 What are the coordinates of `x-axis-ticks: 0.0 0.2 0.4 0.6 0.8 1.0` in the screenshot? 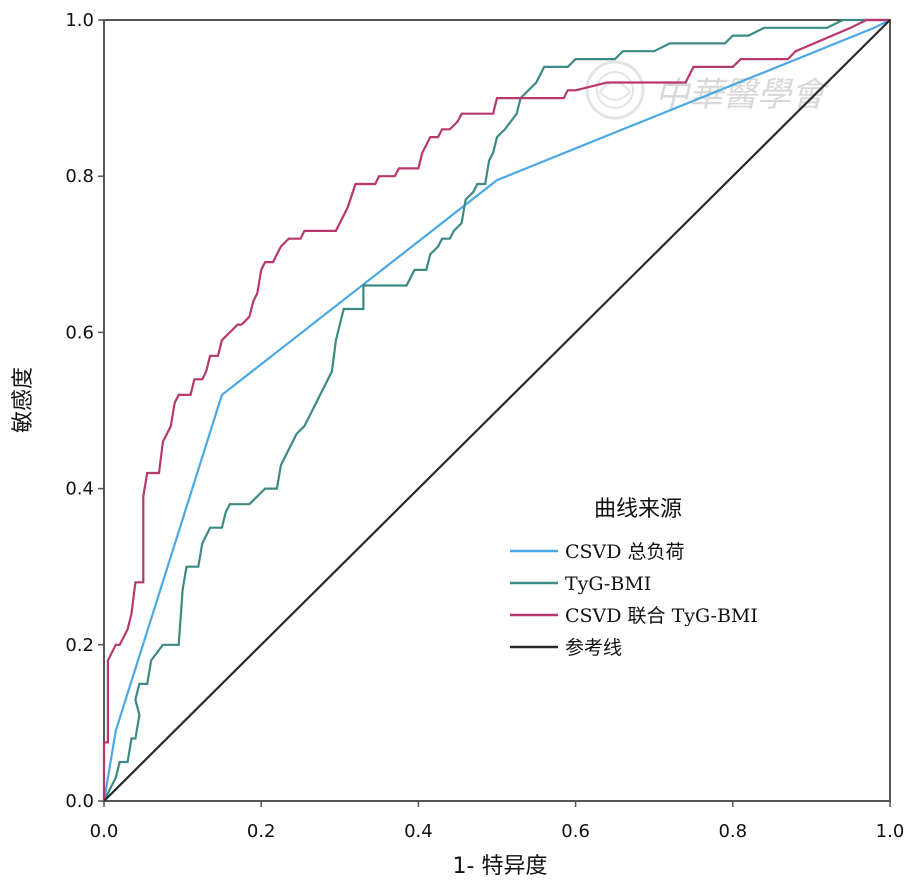 It's located at (497, 821).